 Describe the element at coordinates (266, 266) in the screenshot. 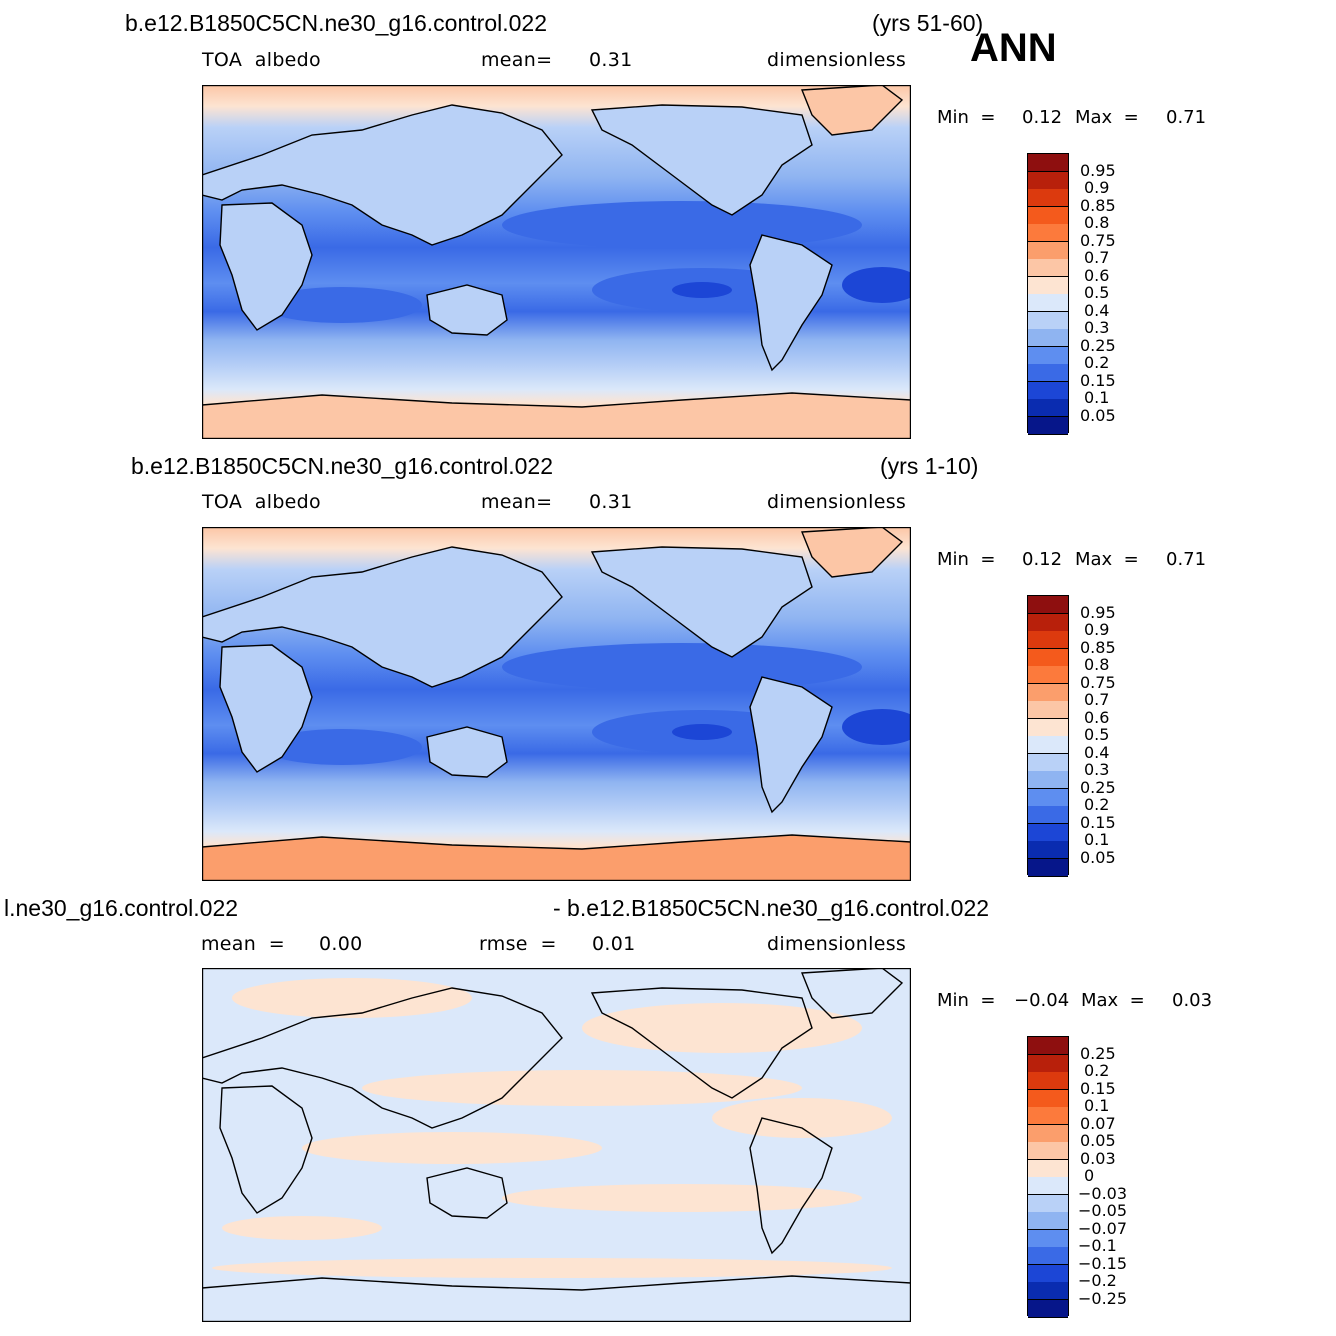

I see `africa` at that location.